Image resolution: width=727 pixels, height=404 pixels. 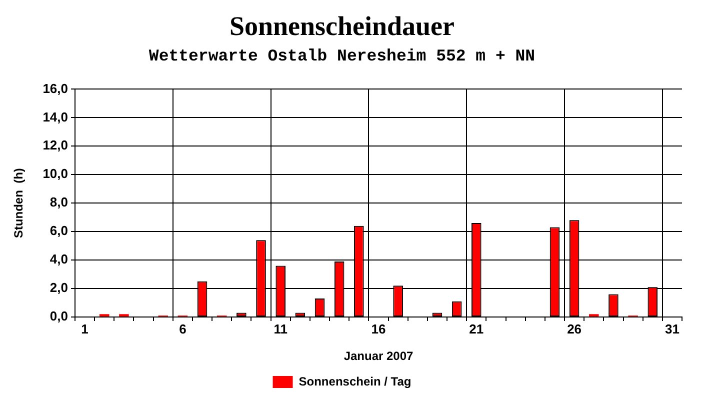 What do you see at coordinates (342, 26) in the screenshot?
I see `chart-title: Sonnenscheindauer` at bounding box center [342, 26].